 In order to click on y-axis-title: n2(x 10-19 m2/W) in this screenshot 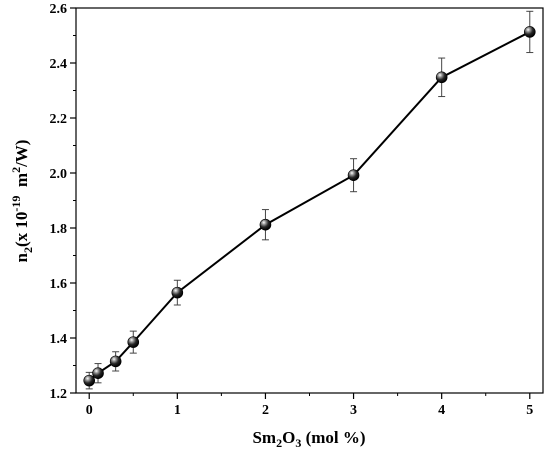, I will do `click(22, 201)`.